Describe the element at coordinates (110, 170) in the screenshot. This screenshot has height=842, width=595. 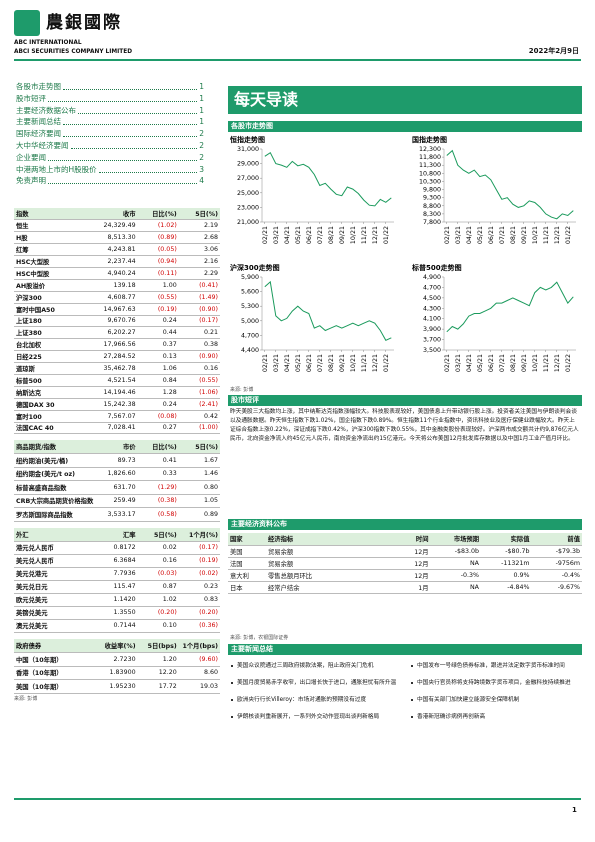
I see `toc-entry: 中港两地上市的H股股价 3` at that location.